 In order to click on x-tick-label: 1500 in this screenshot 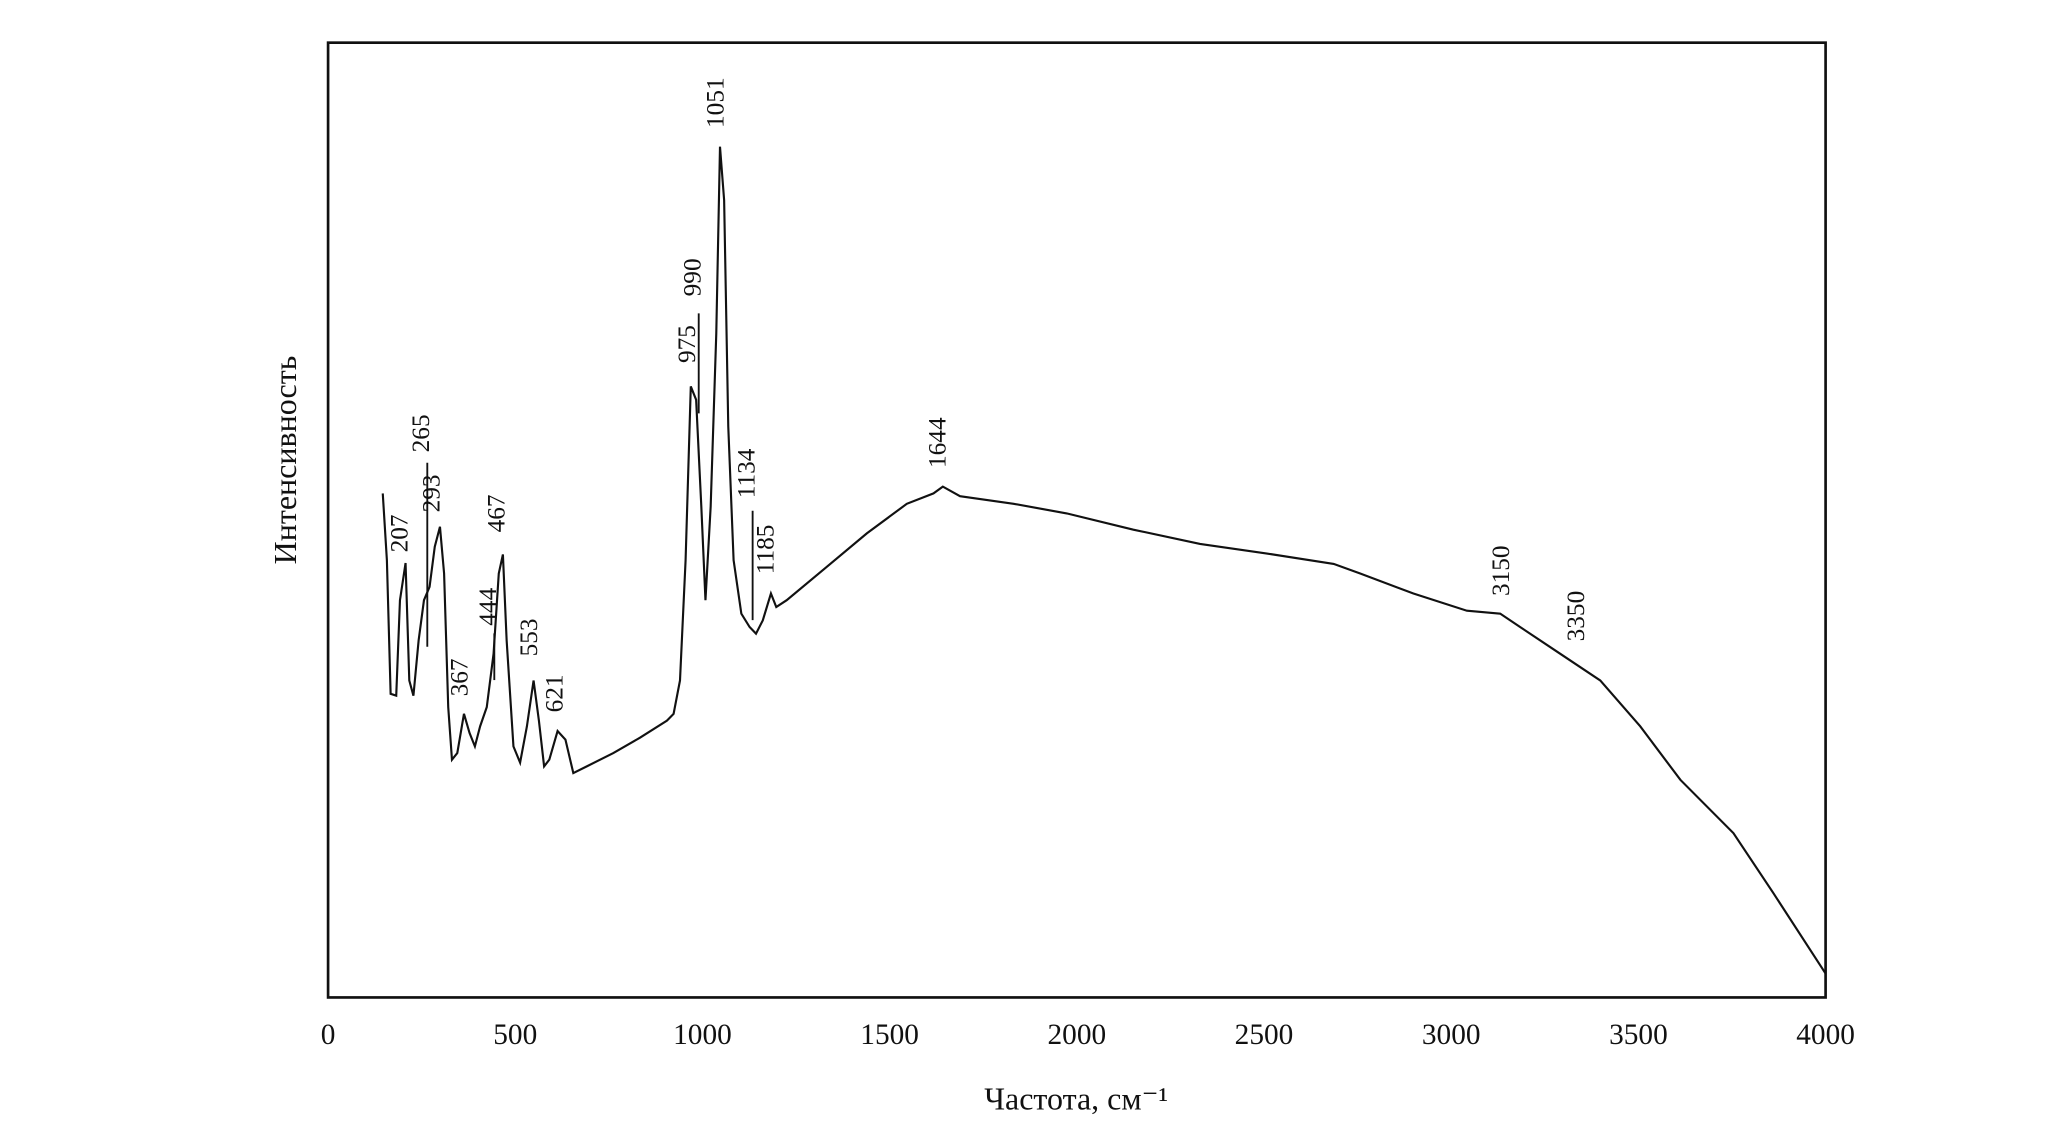, I will do `click(889, 1035)`.